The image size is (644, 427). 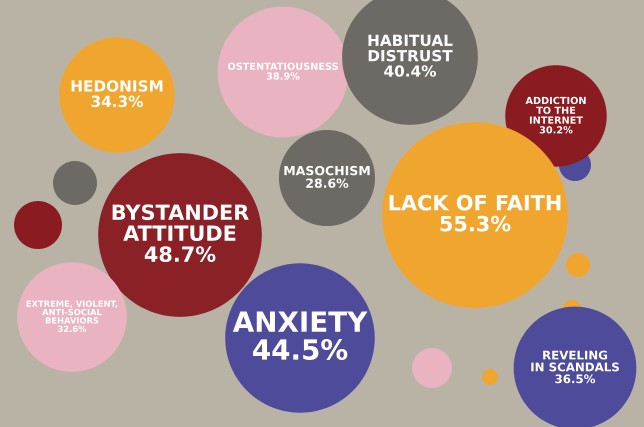 I want to click on data-label: 34.3%, so click(x=118, y=102).